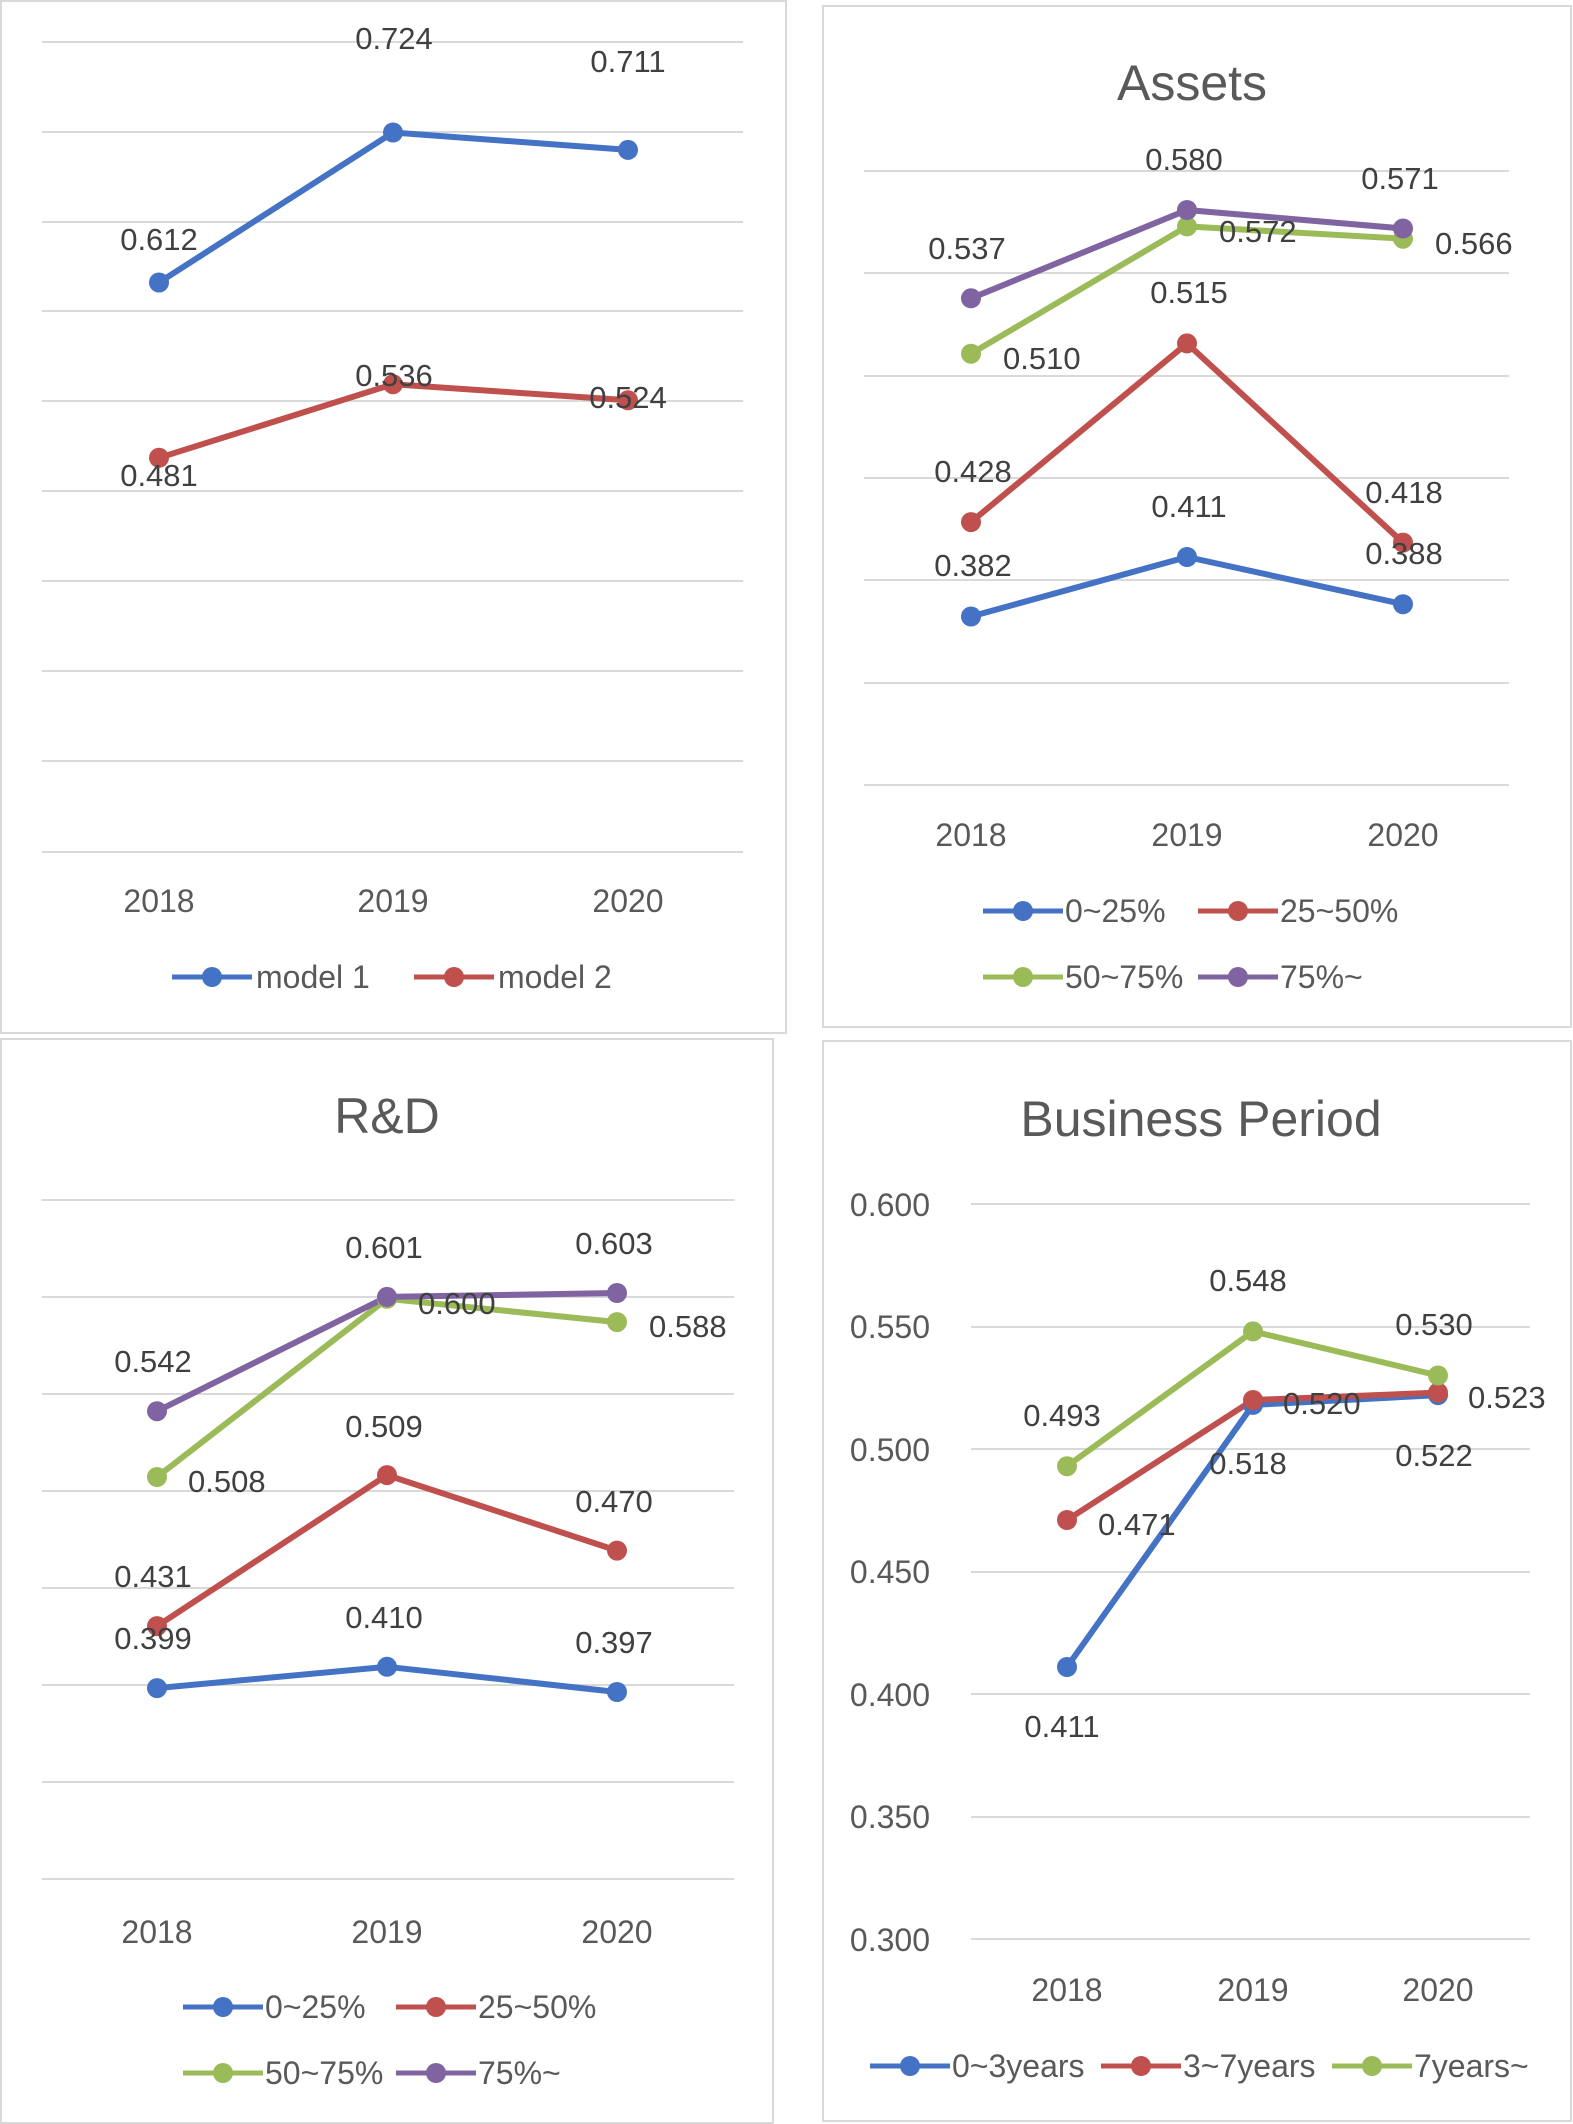 The image size is (1573, 2124). I want to click on data-label: 0.530, so click(1434, 1324).